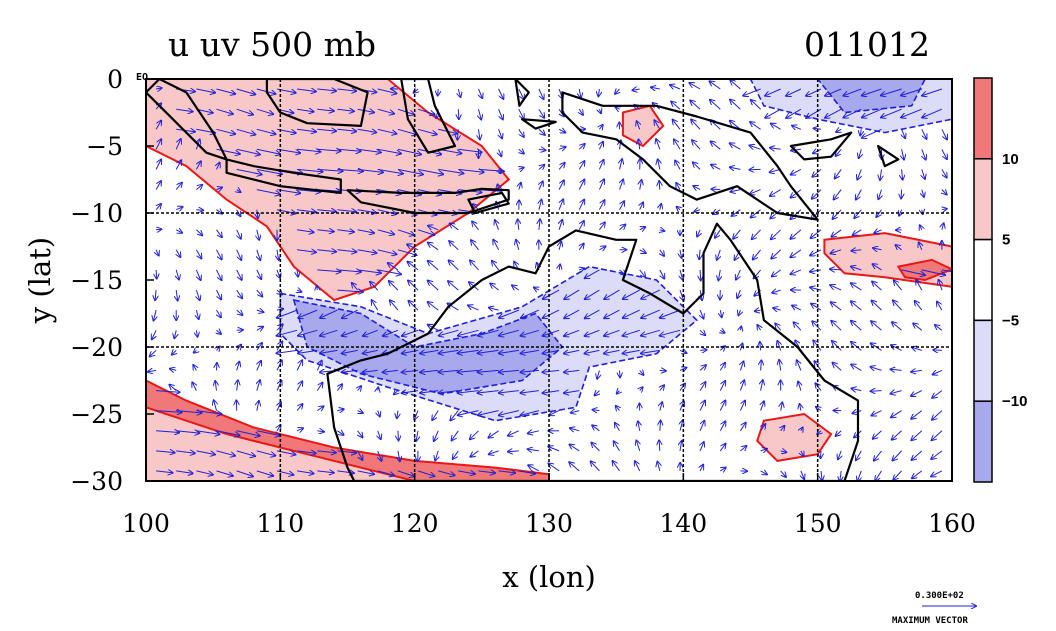 Image resolution: width=1056 pixels, height=631 pixels. What do you see at coordinates (1010, 320) in the screenshot?
I see `colorbar-tick-label: −5` at bounding box center [1010, 320].